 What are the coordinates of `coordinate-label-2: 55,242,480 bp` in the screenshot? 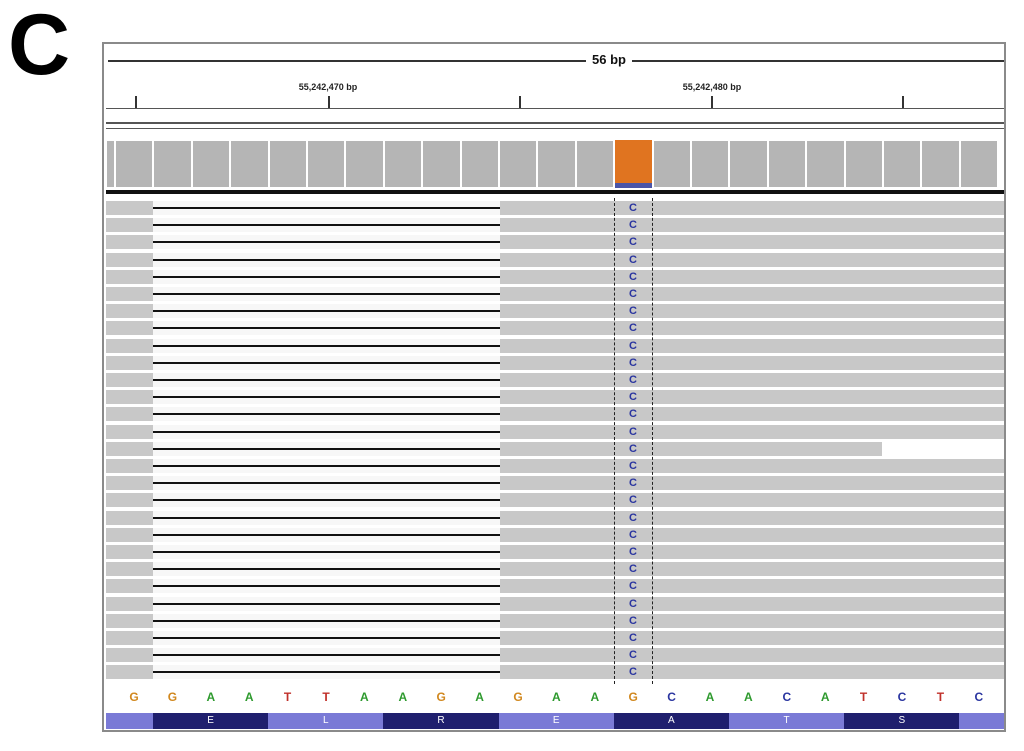 It's located at (712, 87).